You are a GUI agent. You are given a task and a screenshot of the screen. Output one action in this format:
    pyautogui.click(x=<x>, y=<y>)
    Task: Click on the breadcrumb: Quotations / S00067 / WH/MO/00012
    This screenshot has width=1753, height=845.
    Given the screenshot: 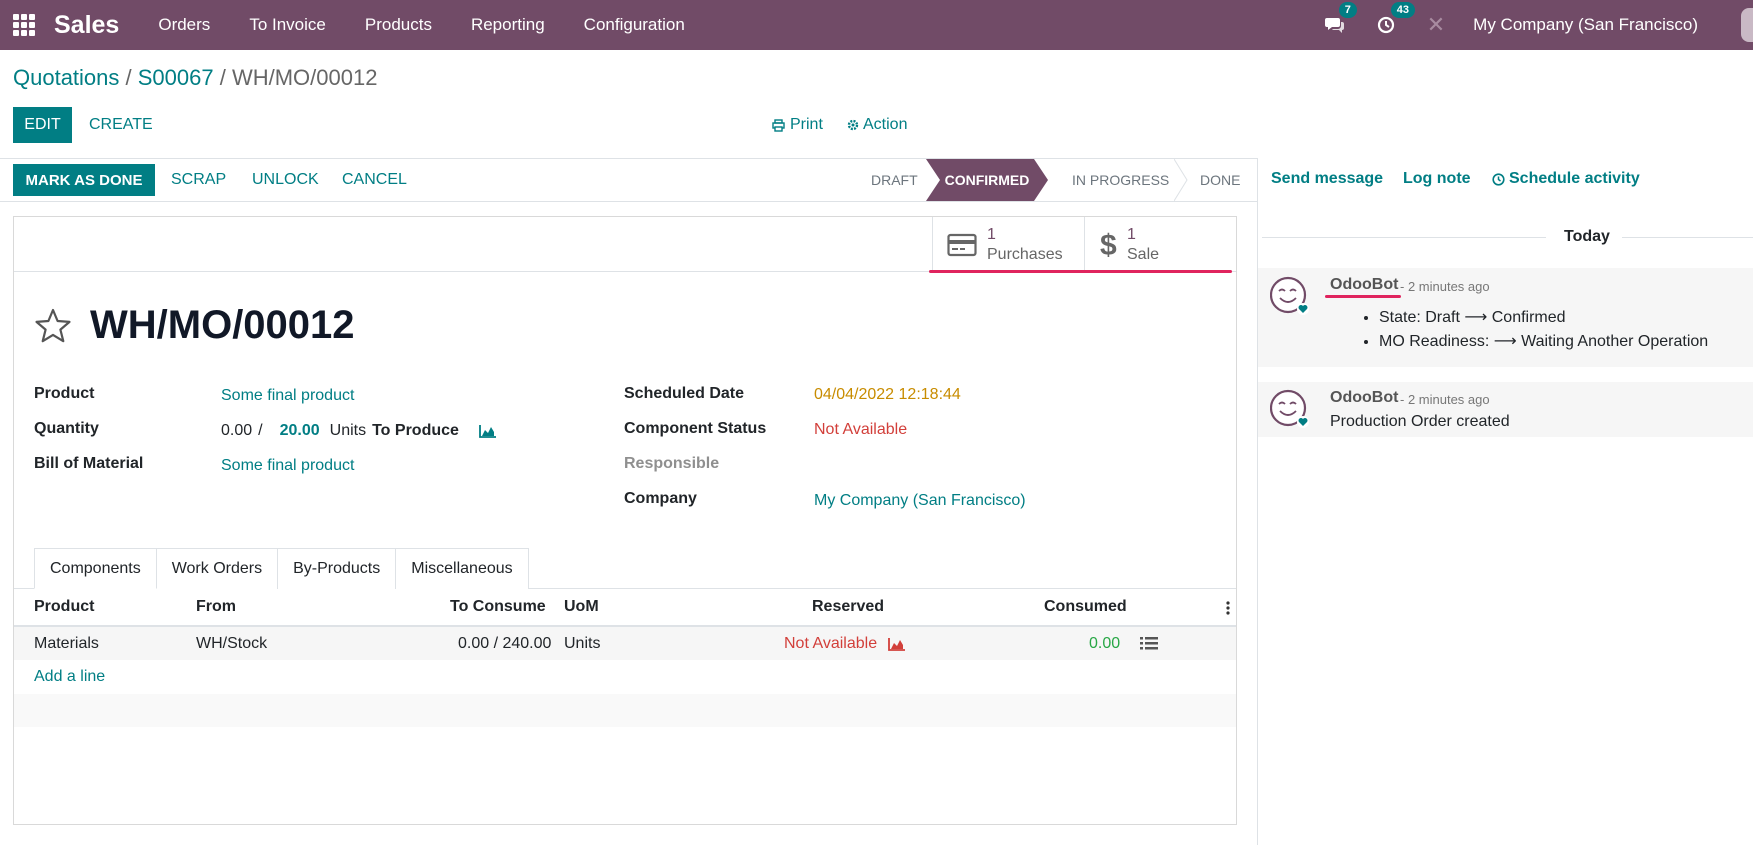 What is the action you would take?
    pyautogui.click(x=195, y=78)
    